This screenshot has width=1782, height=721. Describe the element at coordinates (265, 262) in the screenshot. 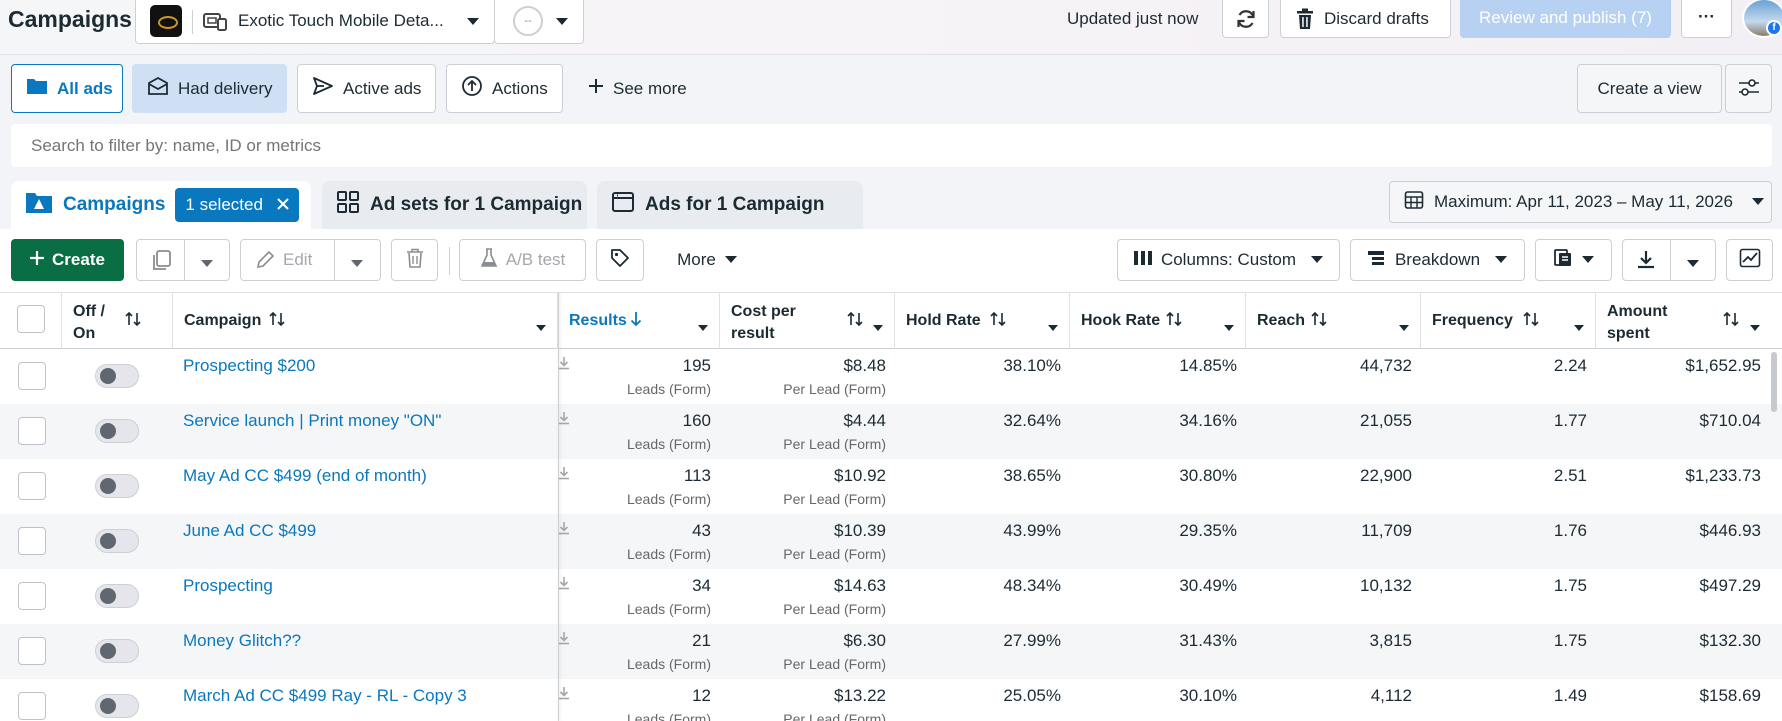

I see `pencil-icon` at that location.